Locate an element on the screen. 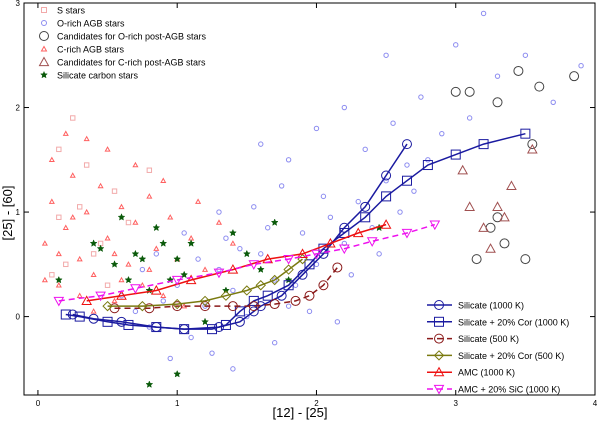 Image resolution: width=599 pixels, height=428 pixels. legend-label: Silicate (500 K) is located at coordinates (488, 339).